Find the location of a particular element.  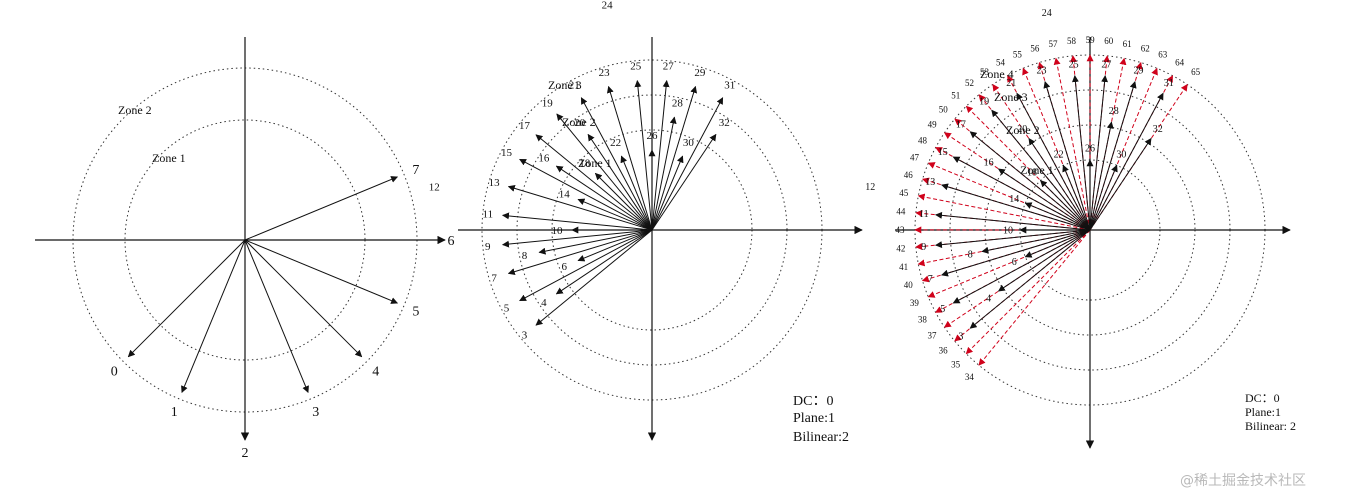

mode-label: 7 is located at coordinates (494, 279).